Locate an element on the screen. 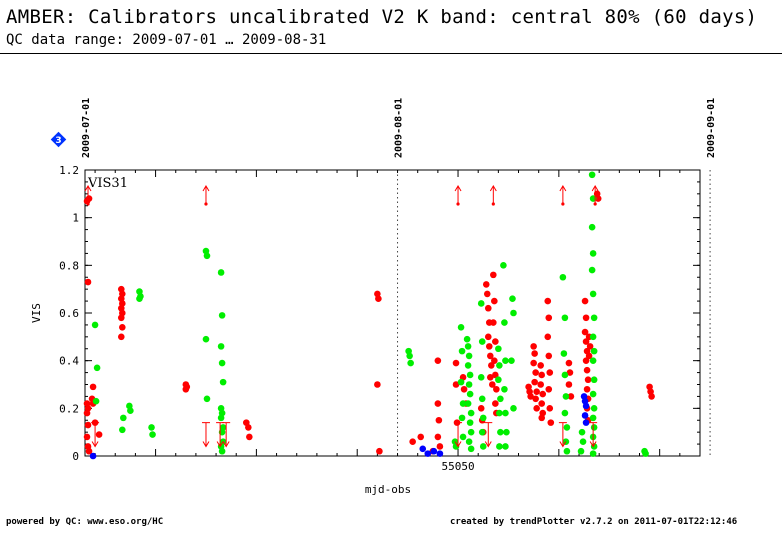 The height and width of the screenshot is (542, 782). badge-label: 3 is located at coordinates (58, 141).